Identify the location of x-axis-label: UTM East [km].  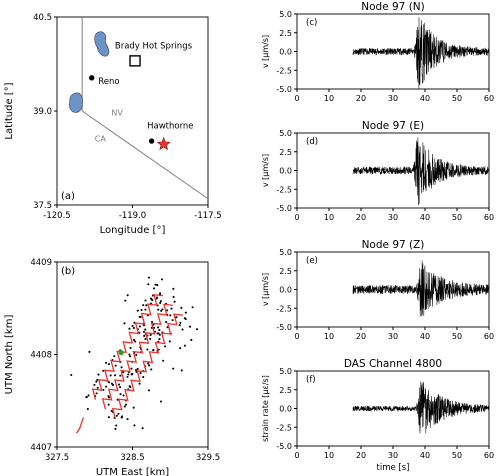
(132, 471).